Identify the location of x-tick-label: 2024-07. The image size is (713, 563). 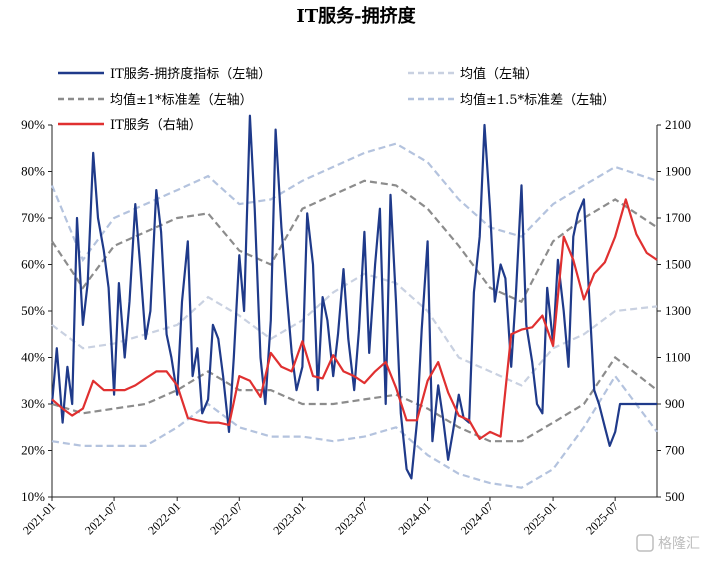
(477, 518).